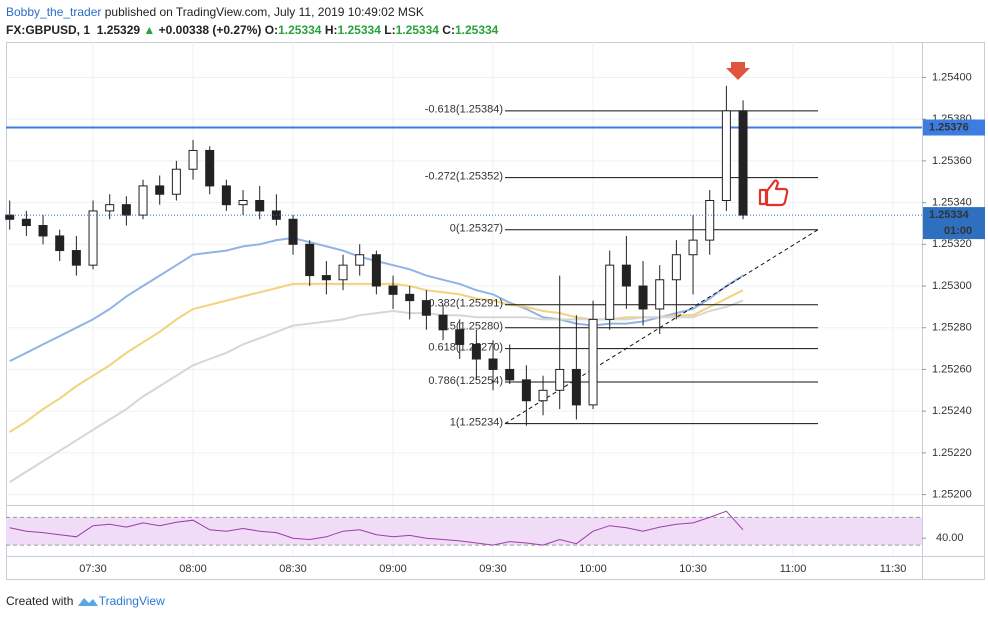 This screenshot has width=988, height=618. I want to click on ohlc-o: O:1.25334, so click(293, 30).